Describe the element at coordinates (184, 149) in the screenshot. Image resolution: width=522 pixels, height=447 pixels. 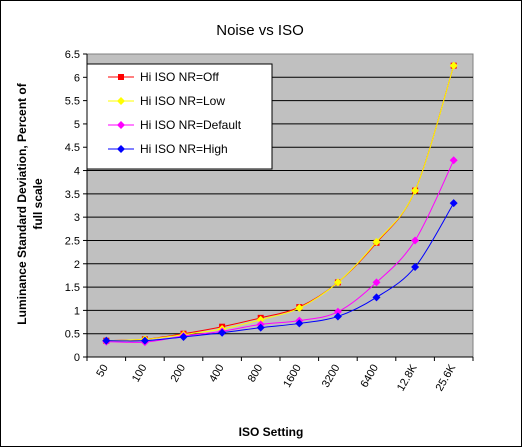
I see `legend-label: Hi ISO NR=High` at that location.